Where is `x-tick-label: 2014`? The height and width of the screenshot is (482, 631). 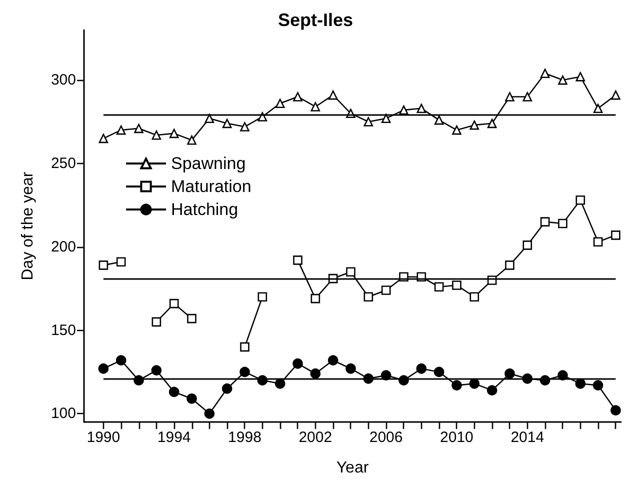
x-tick-label: 2014 is located at coordinates (527, 437).